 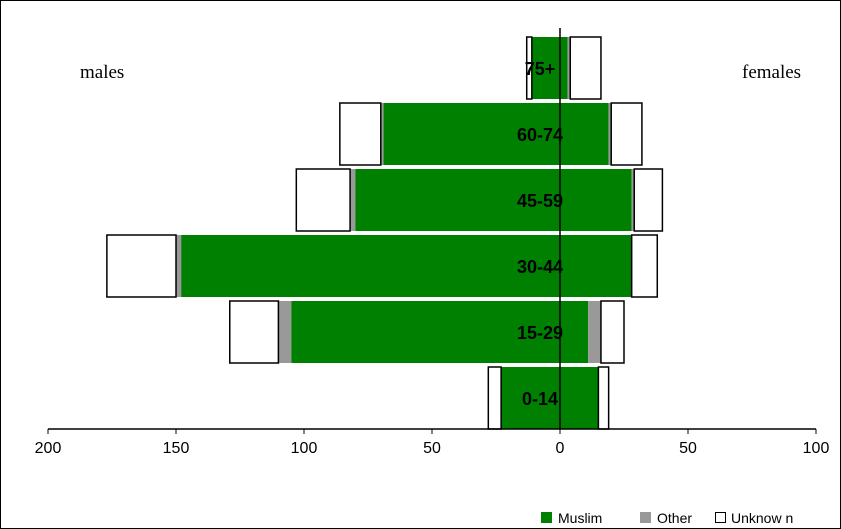 I want to click on legend-label-unknown: Unknow n, so click(x=762, y=518).